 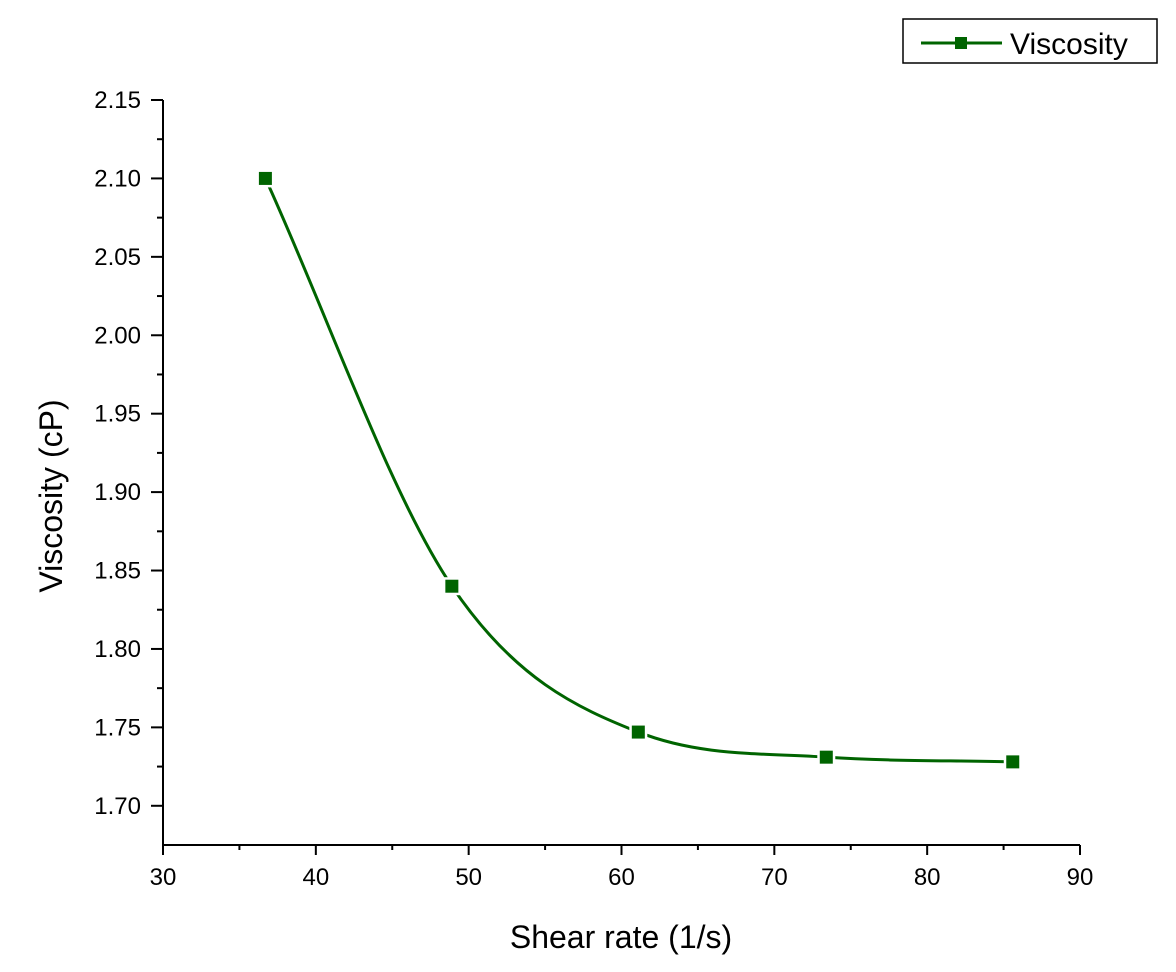 I want to click on y-tick-label: 2.15, so click(x=117, y=100).